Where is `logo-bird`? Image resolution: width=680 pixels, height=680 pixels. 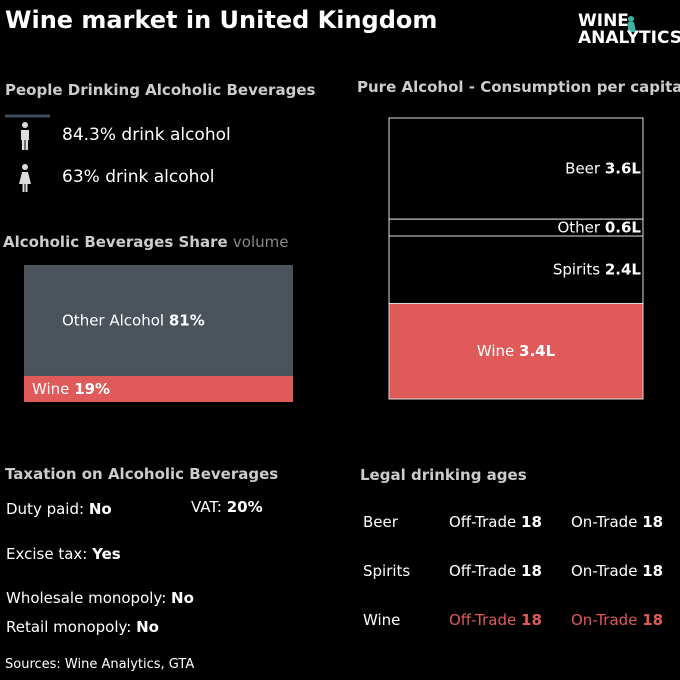
logo-bird is located at coordinates (632, 24).